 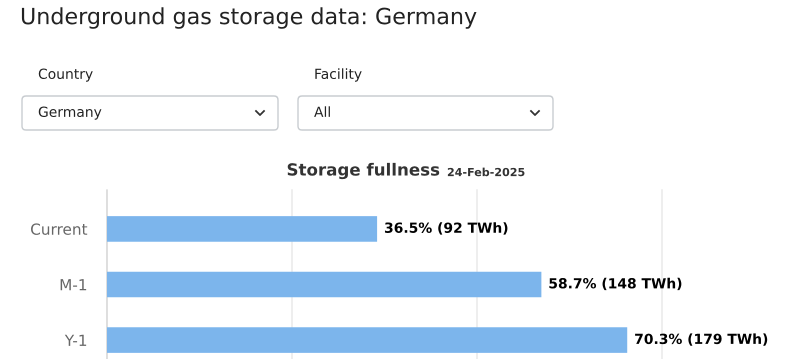 I want to click on y-tick-label: Y-1, so click(x=75, y=340).